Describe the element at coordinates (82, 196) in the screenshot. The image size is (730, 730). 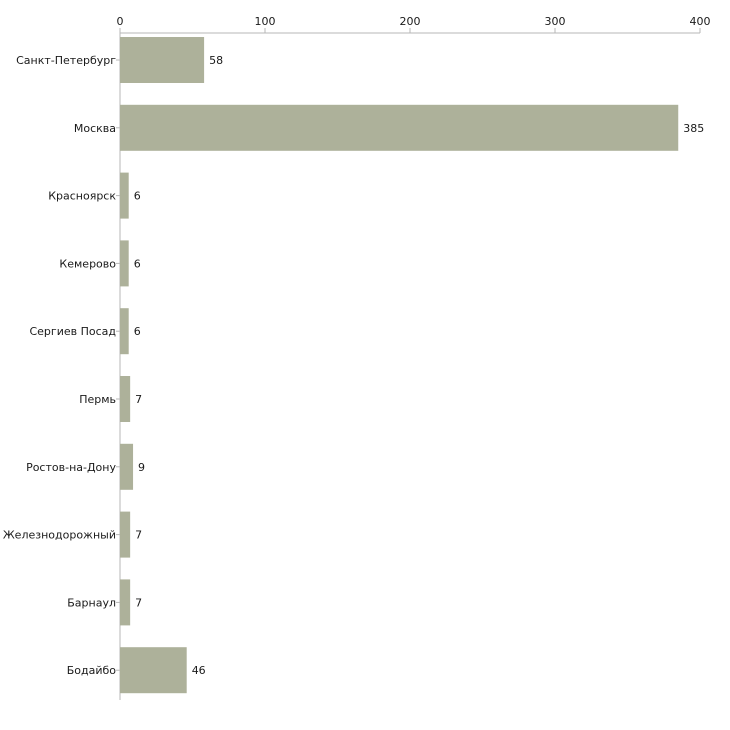
I see `category-label: Красноярск` at that location.